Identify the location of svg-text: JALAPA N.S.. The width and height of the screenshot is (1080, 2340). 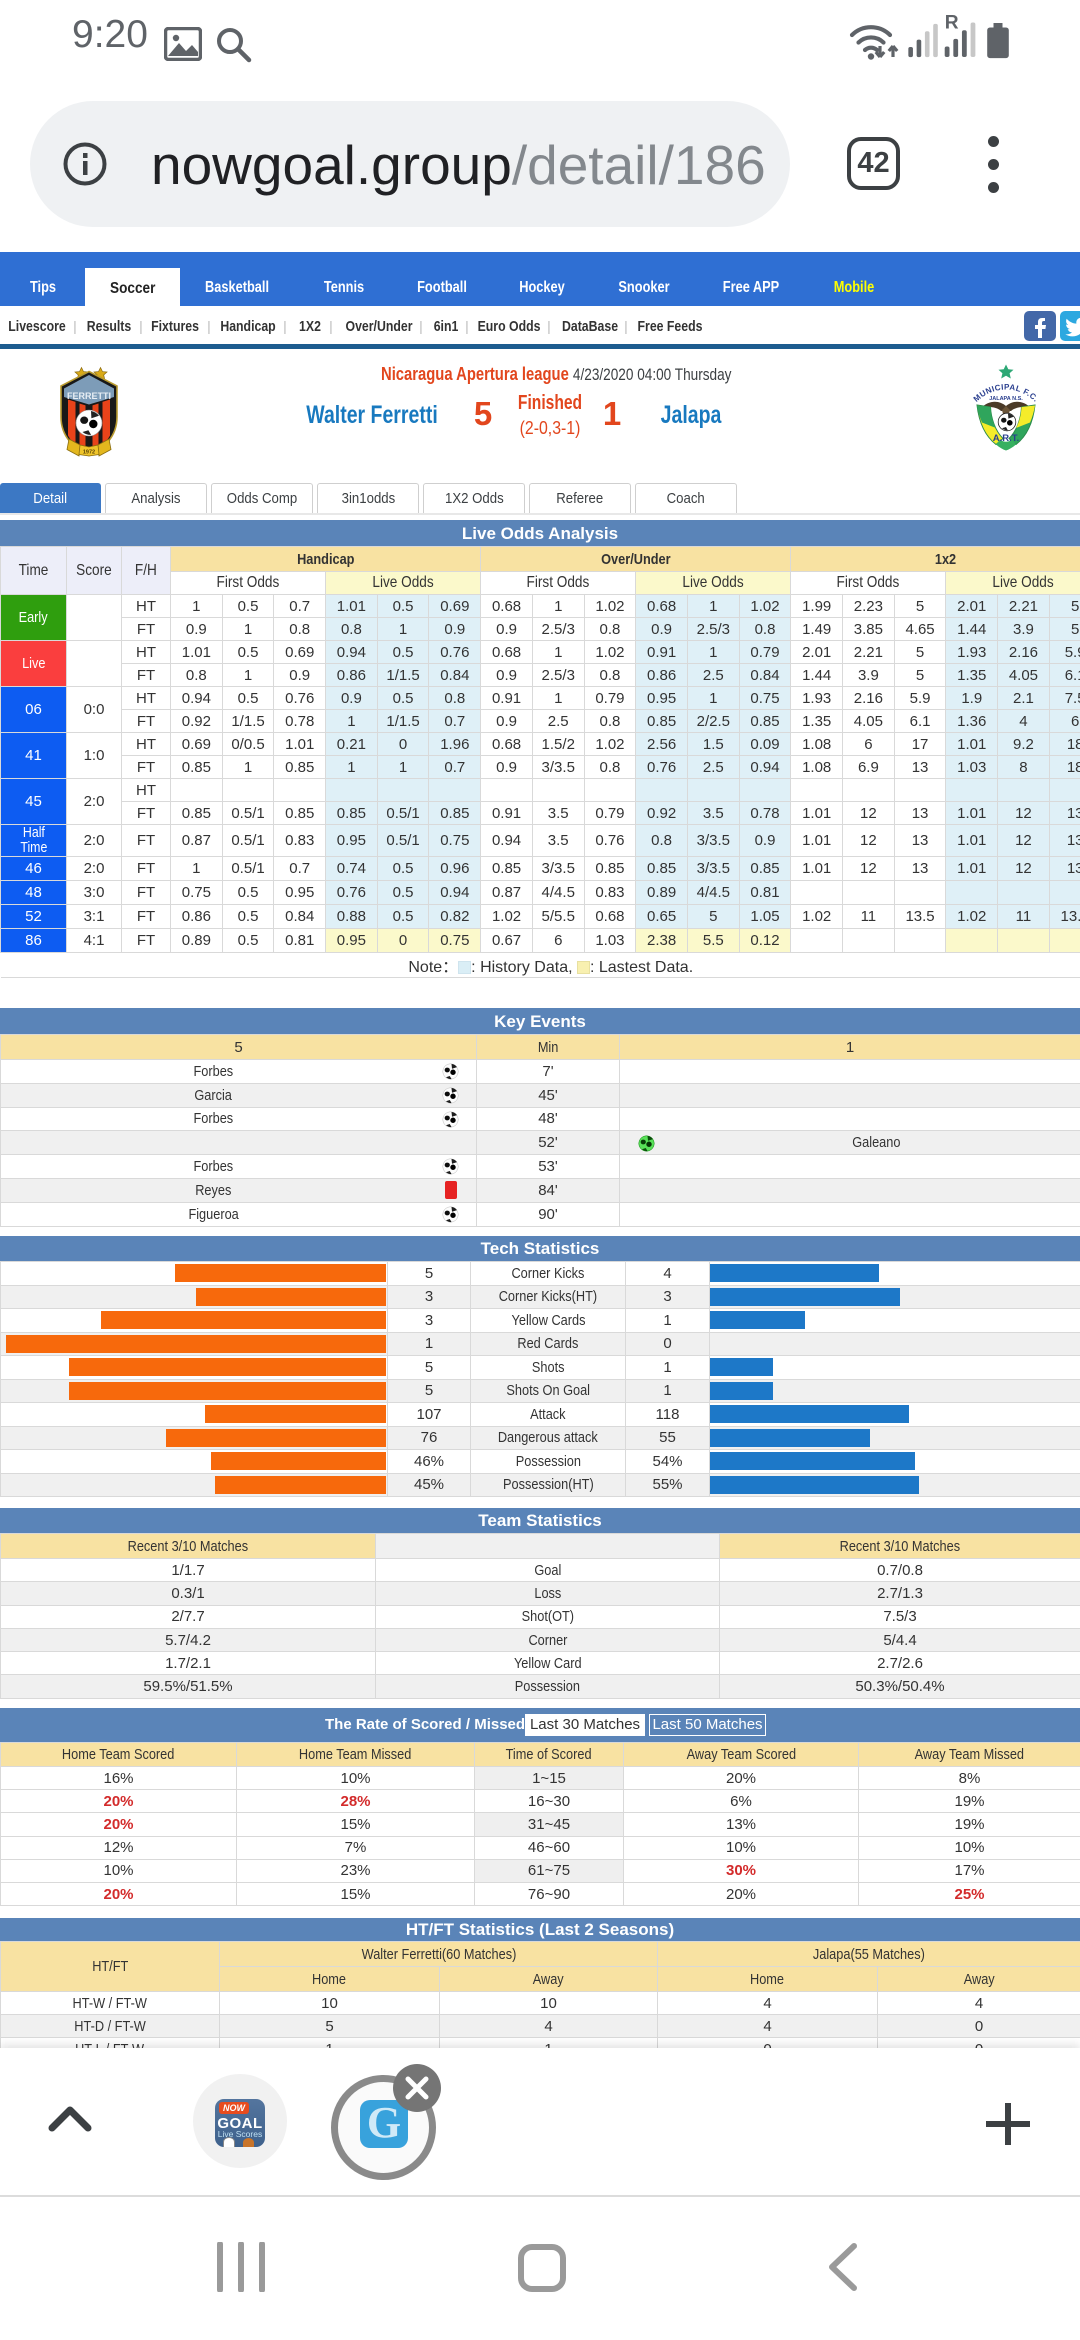
(1006, 399).